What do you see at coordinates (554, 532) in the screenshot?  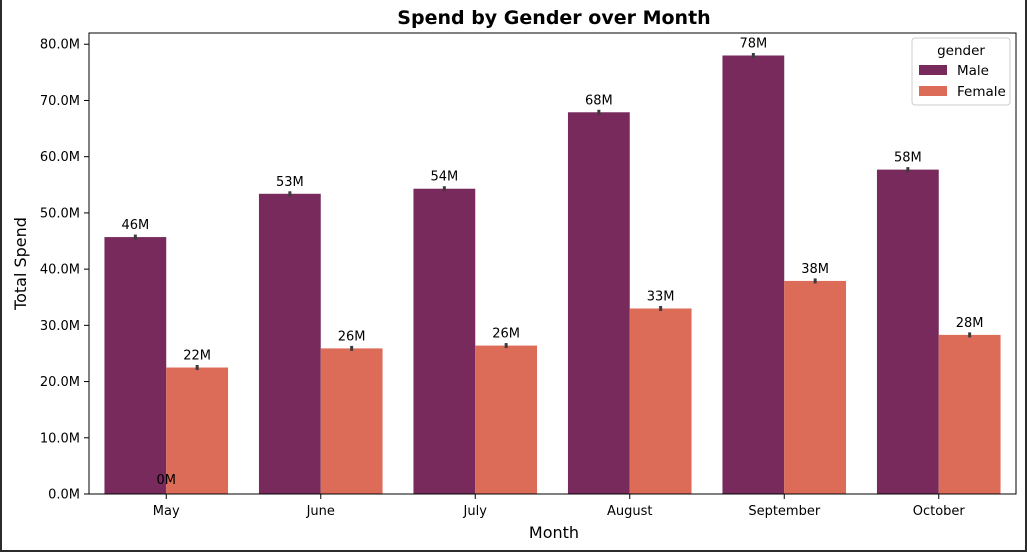 I see `x-axis-title: Month` at bounding box center [554, 532].